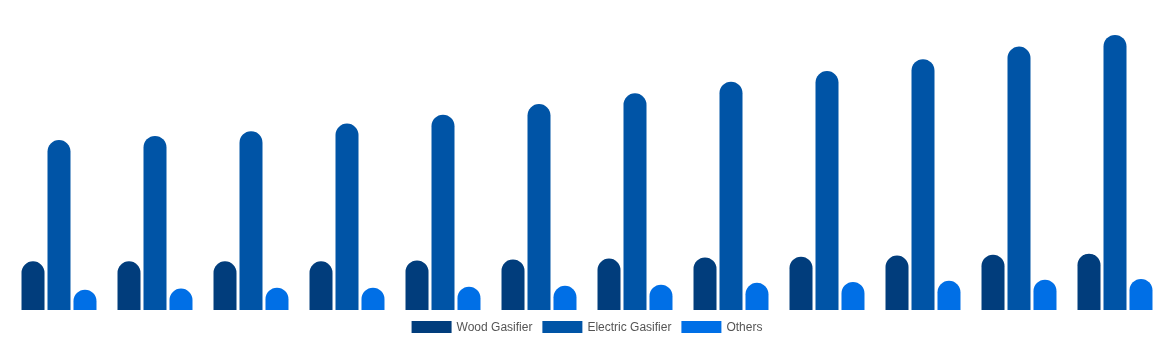 The width and height of the screenshot is (1174, 350). Describe the element at coordinates (629, 327) in the screenshot. I see `legend-label: Electric Gasifier` at that location.